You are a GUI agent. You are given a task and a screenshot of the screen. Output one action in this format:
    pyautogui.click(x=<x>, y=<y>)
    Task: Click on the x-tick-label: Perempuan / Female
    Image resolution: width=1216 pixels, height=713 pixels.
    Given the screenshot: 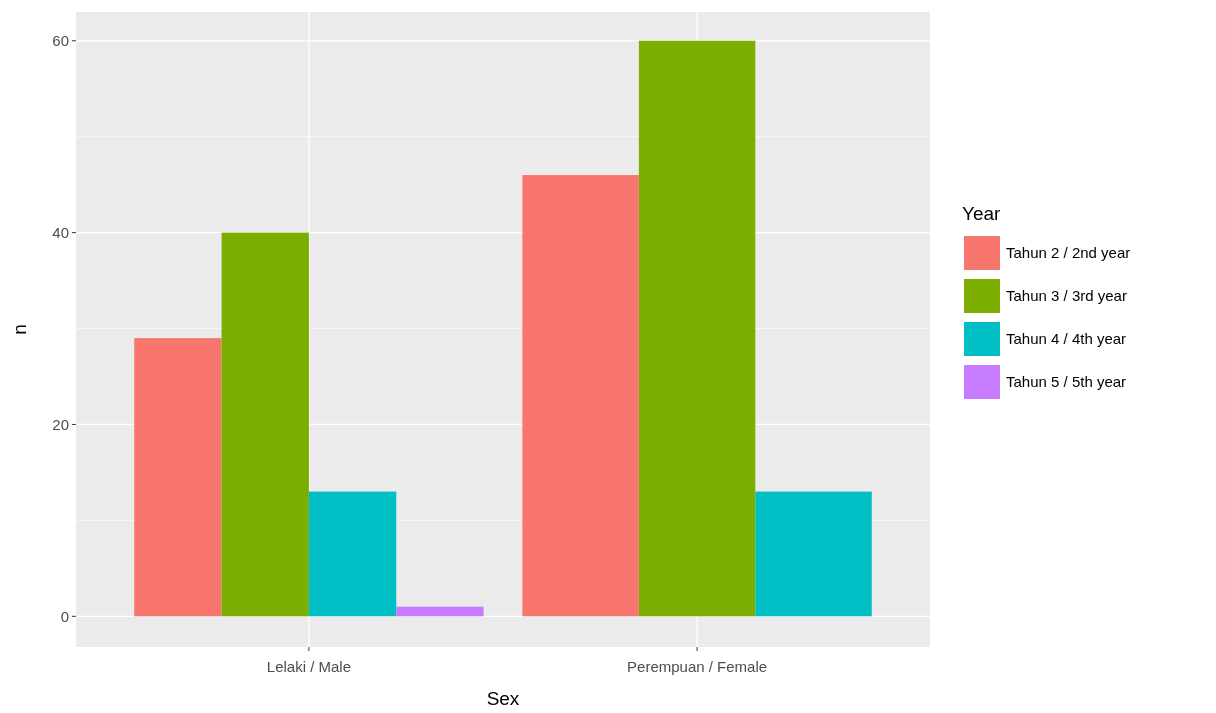 What is the action you would take?
    pyautogui.click(x=697, y=666)
    